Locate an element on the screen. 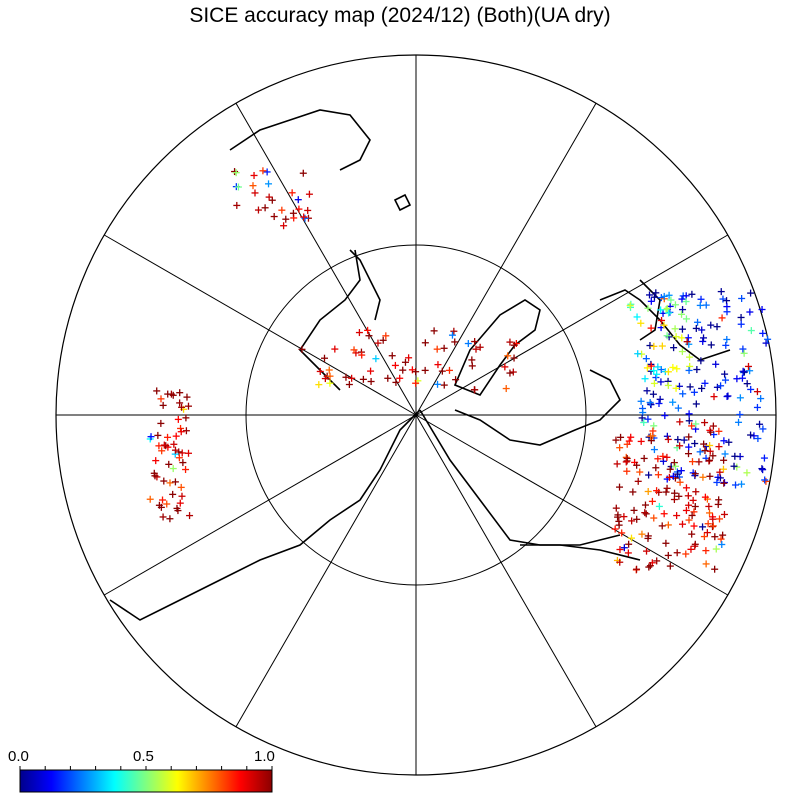  coastline is located at coordinates (520, 477).